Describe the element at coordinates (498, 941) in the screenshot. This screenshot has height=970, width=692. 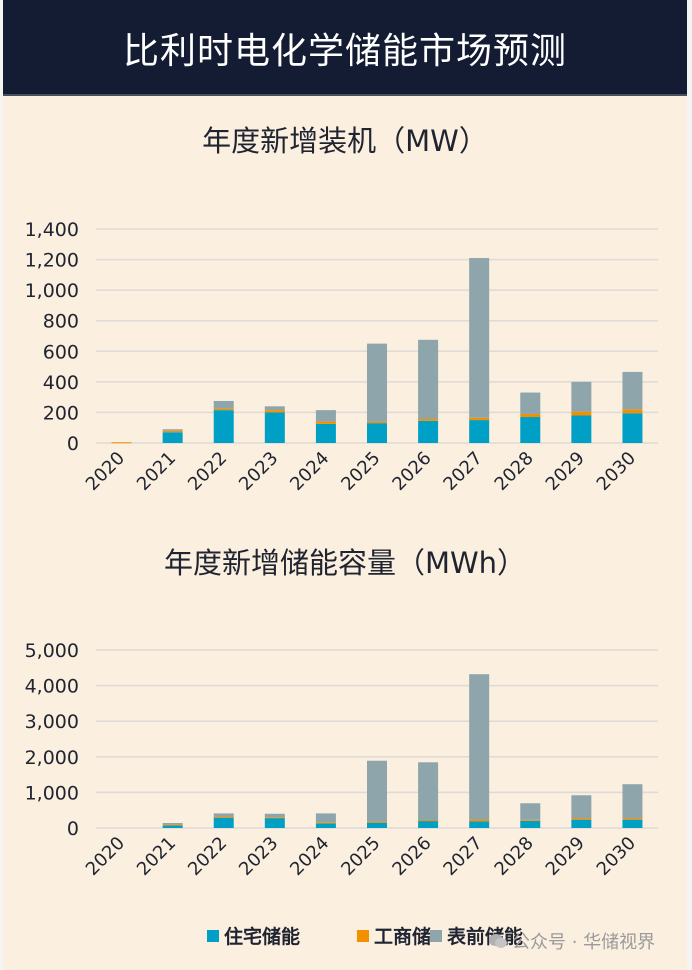
I see `wechat-icon` at that location.